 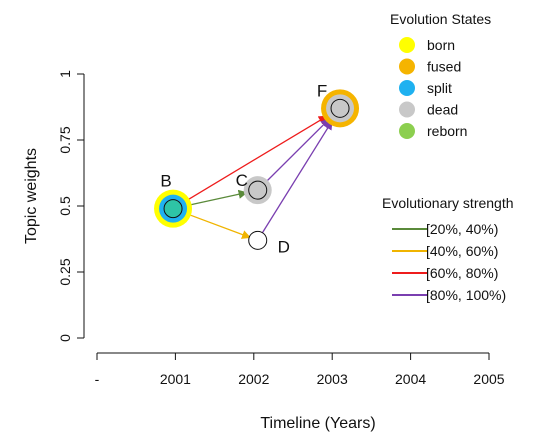 What do you see at coordinates (439, 88) in the screenshot?
I see `legend-state-label: split` at bounding box center [439, 88].